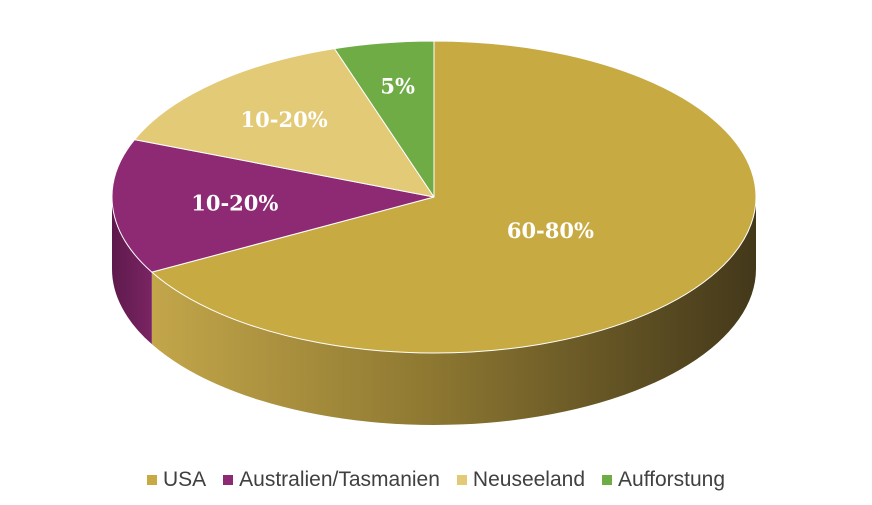 Image resolution: width=872 pixels, height=505 pixels. I want to click on legend-item-neuseeland: Neuseeland, so click(521, 480).